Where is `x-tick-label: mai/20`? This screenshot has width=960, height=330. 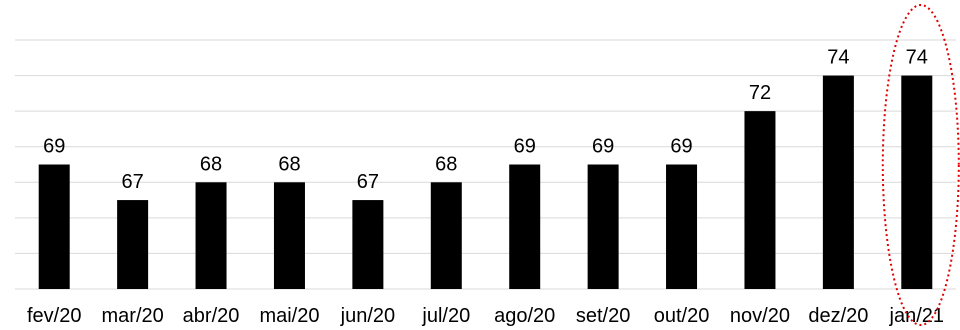
x-tick-label: mai/20 is located at coordinates (289, 316).